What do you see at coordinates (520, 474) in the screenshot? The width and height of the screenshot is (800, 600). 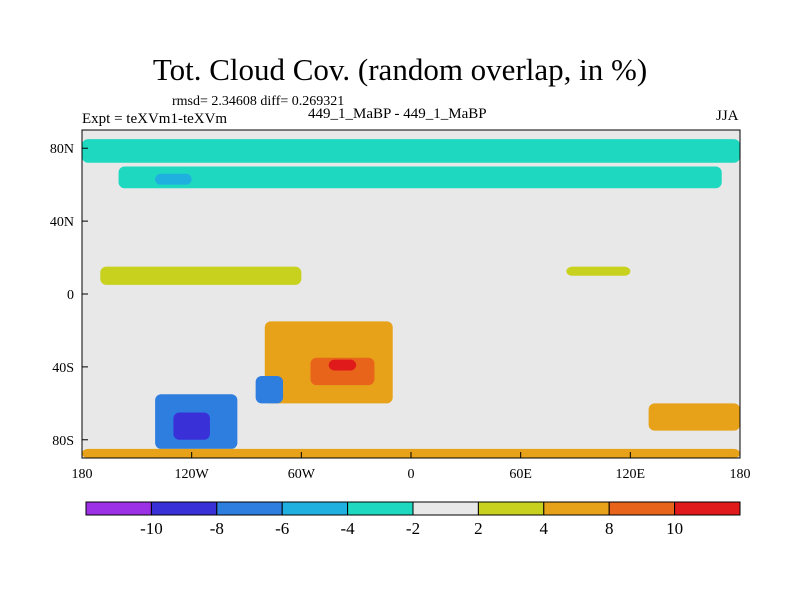 I see `x-tick-label: 60E` at bounding box center [520, 474].